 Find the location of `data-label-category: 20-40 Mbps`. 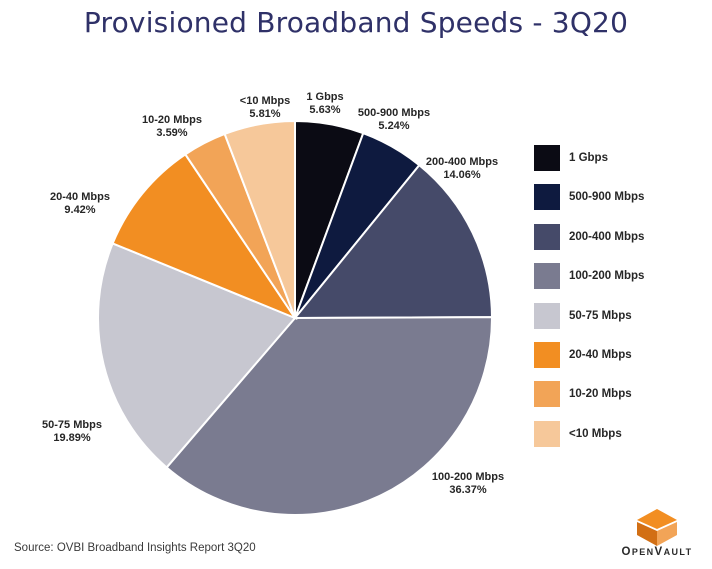

data-label-category: 20-40 Mbps is located at coordinates (80, 197).